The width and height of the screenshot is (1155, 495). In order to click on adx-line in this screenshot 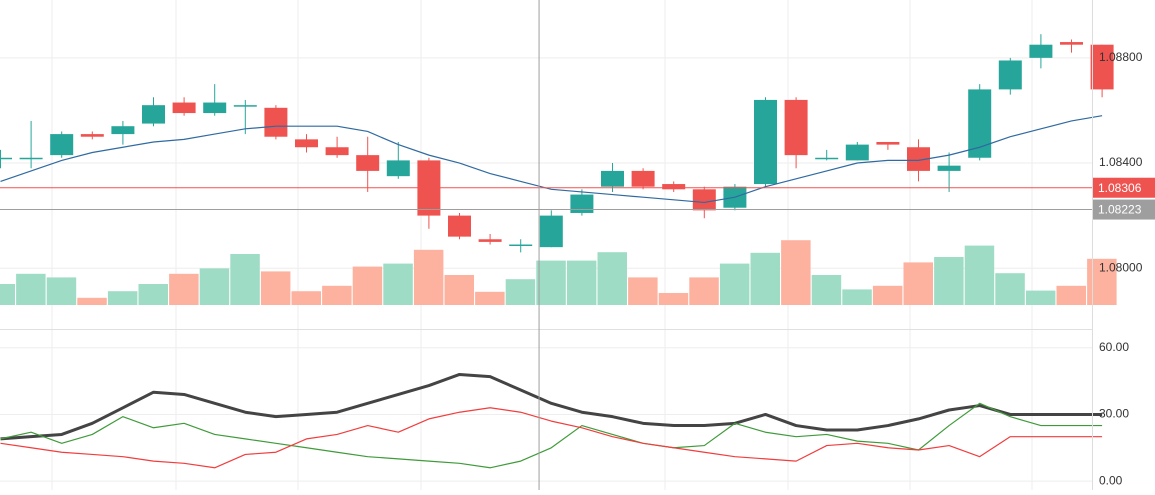, I will do `click(552, 406)`.